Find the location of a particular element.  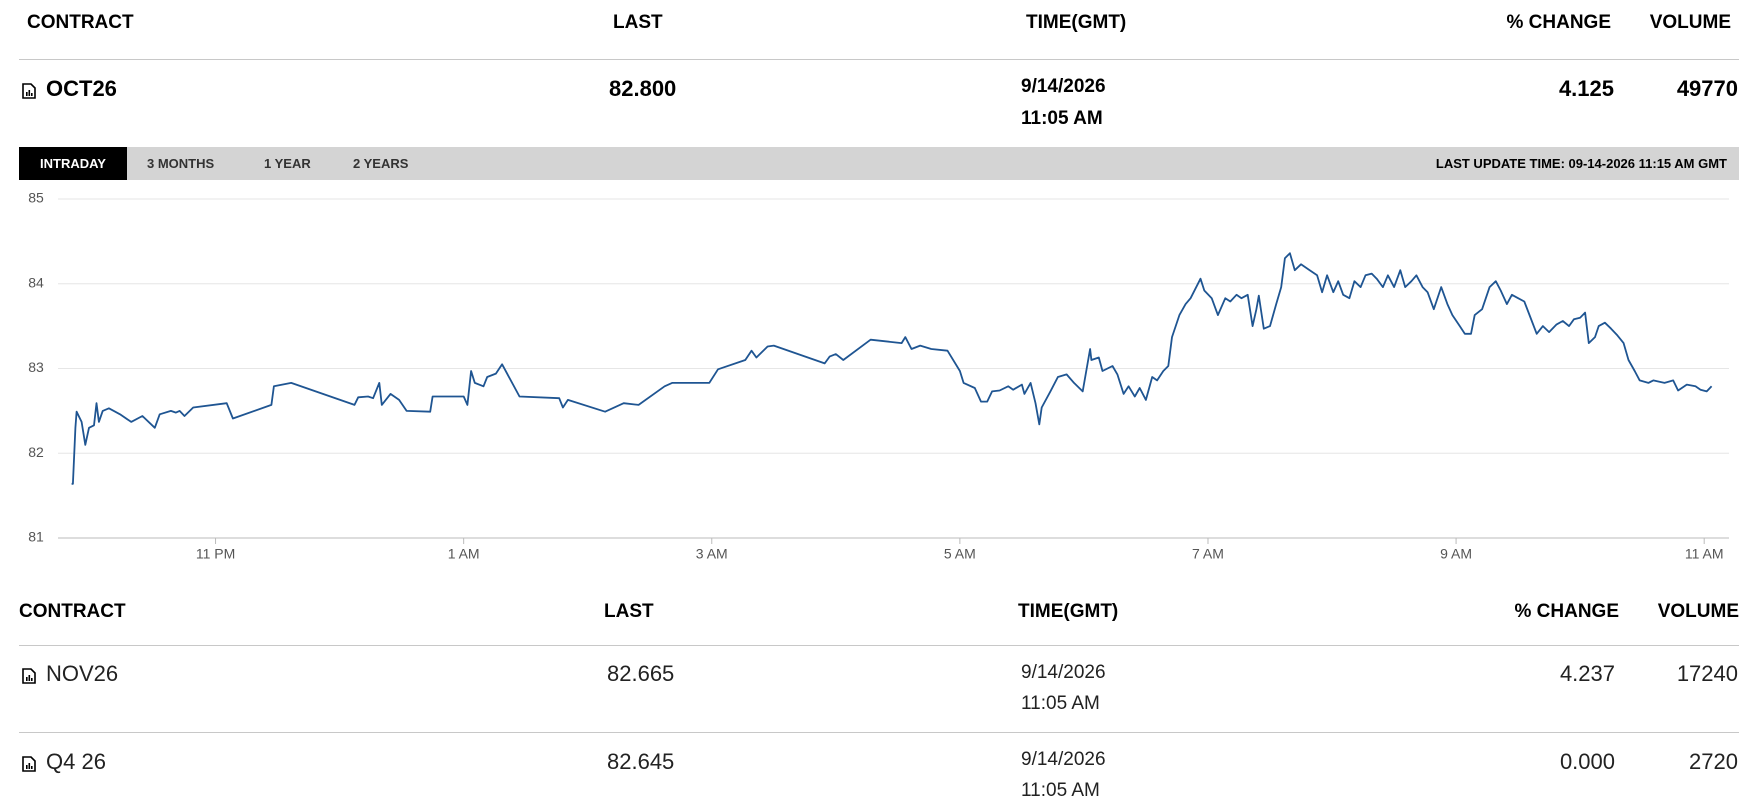

contract: NOV26 is located at coordinates (82, 673).